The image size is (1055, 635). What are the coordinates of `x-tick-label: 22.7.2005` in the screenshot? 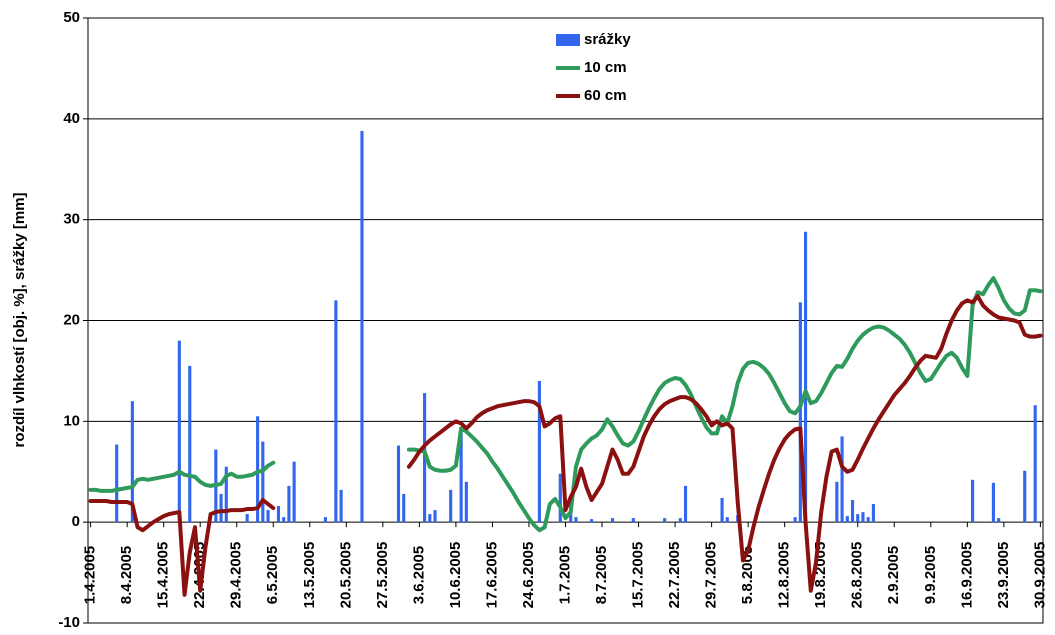 It's located at (674, 575).